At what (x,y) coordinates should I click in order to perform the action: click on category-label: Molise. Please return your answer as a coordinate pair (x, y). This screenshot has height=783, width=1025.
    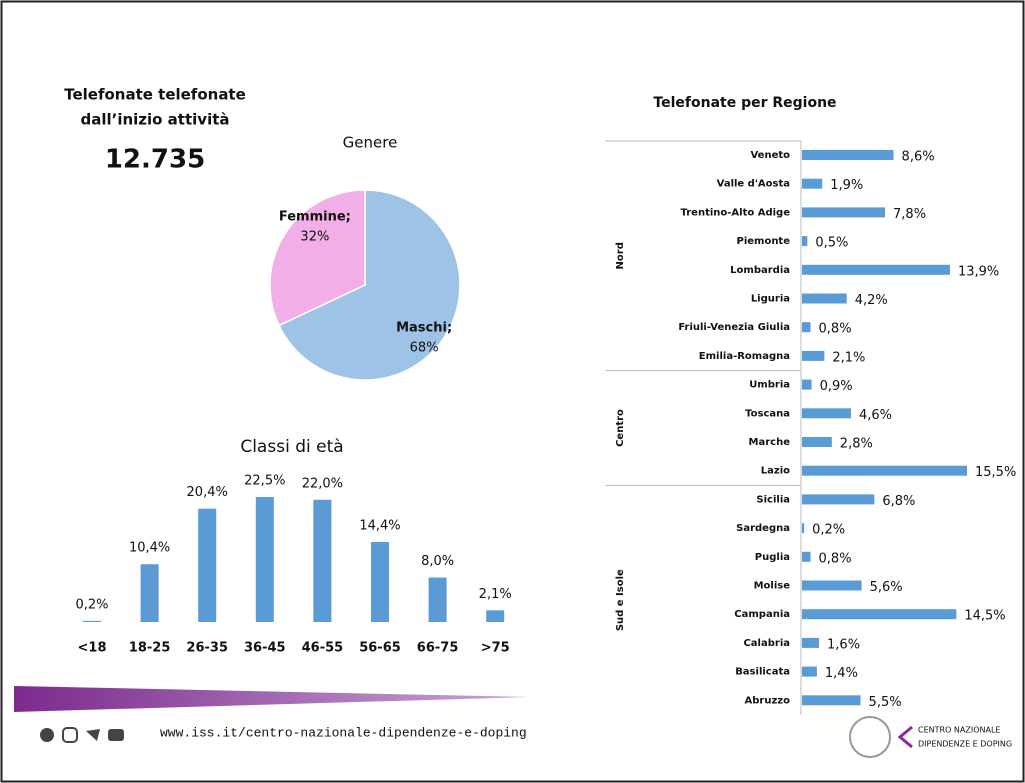
    Looking at the image, I should click on (772, 586).